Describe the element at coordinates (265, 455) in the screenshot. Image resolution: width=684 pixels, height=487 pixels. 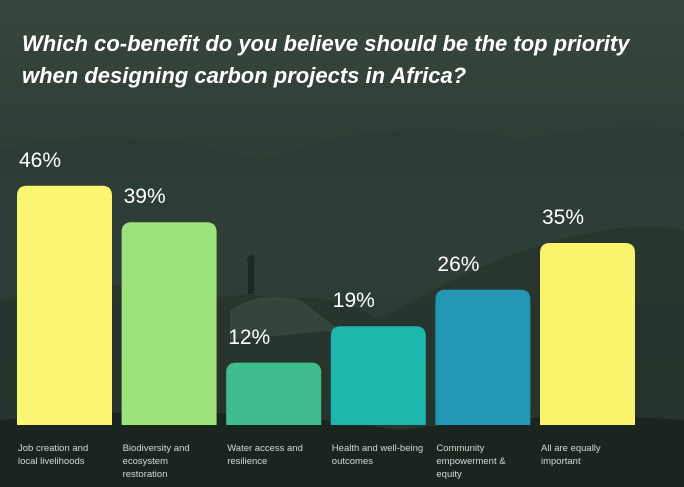
I see `category-label: Water access and resilience` at that location.